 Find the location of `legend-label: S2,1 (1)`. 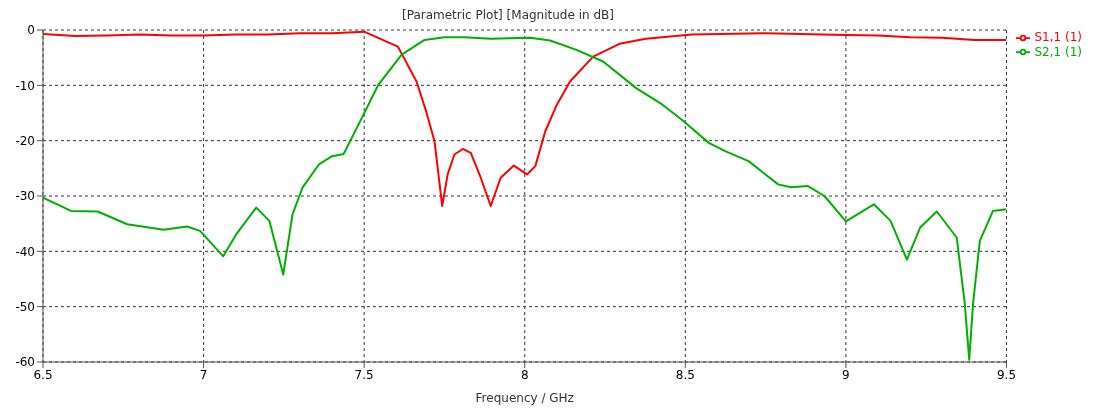

legend-label: S2,1 (1) is located at coordinates (1058, 51).